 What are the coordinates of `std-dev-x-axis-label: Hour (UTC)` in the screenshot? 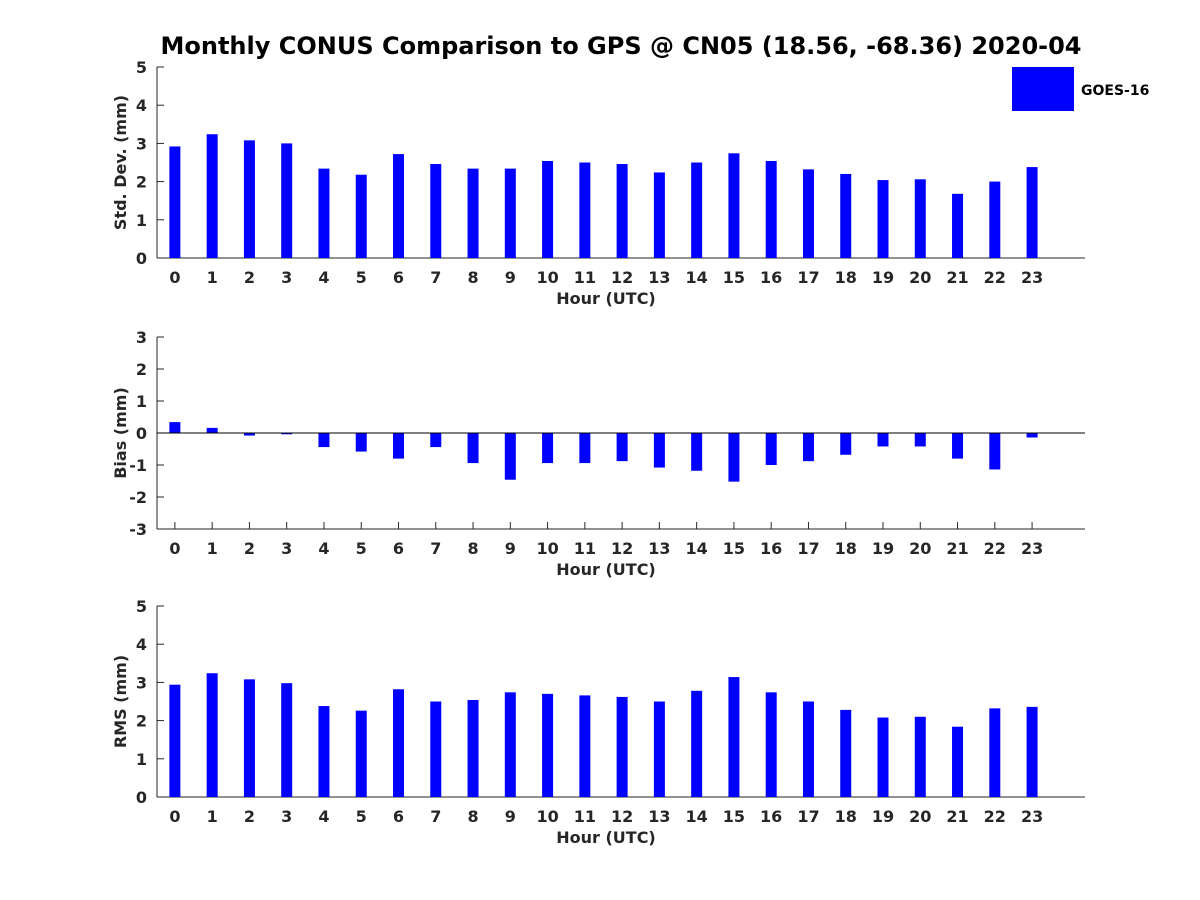 It's located at (606, 298).